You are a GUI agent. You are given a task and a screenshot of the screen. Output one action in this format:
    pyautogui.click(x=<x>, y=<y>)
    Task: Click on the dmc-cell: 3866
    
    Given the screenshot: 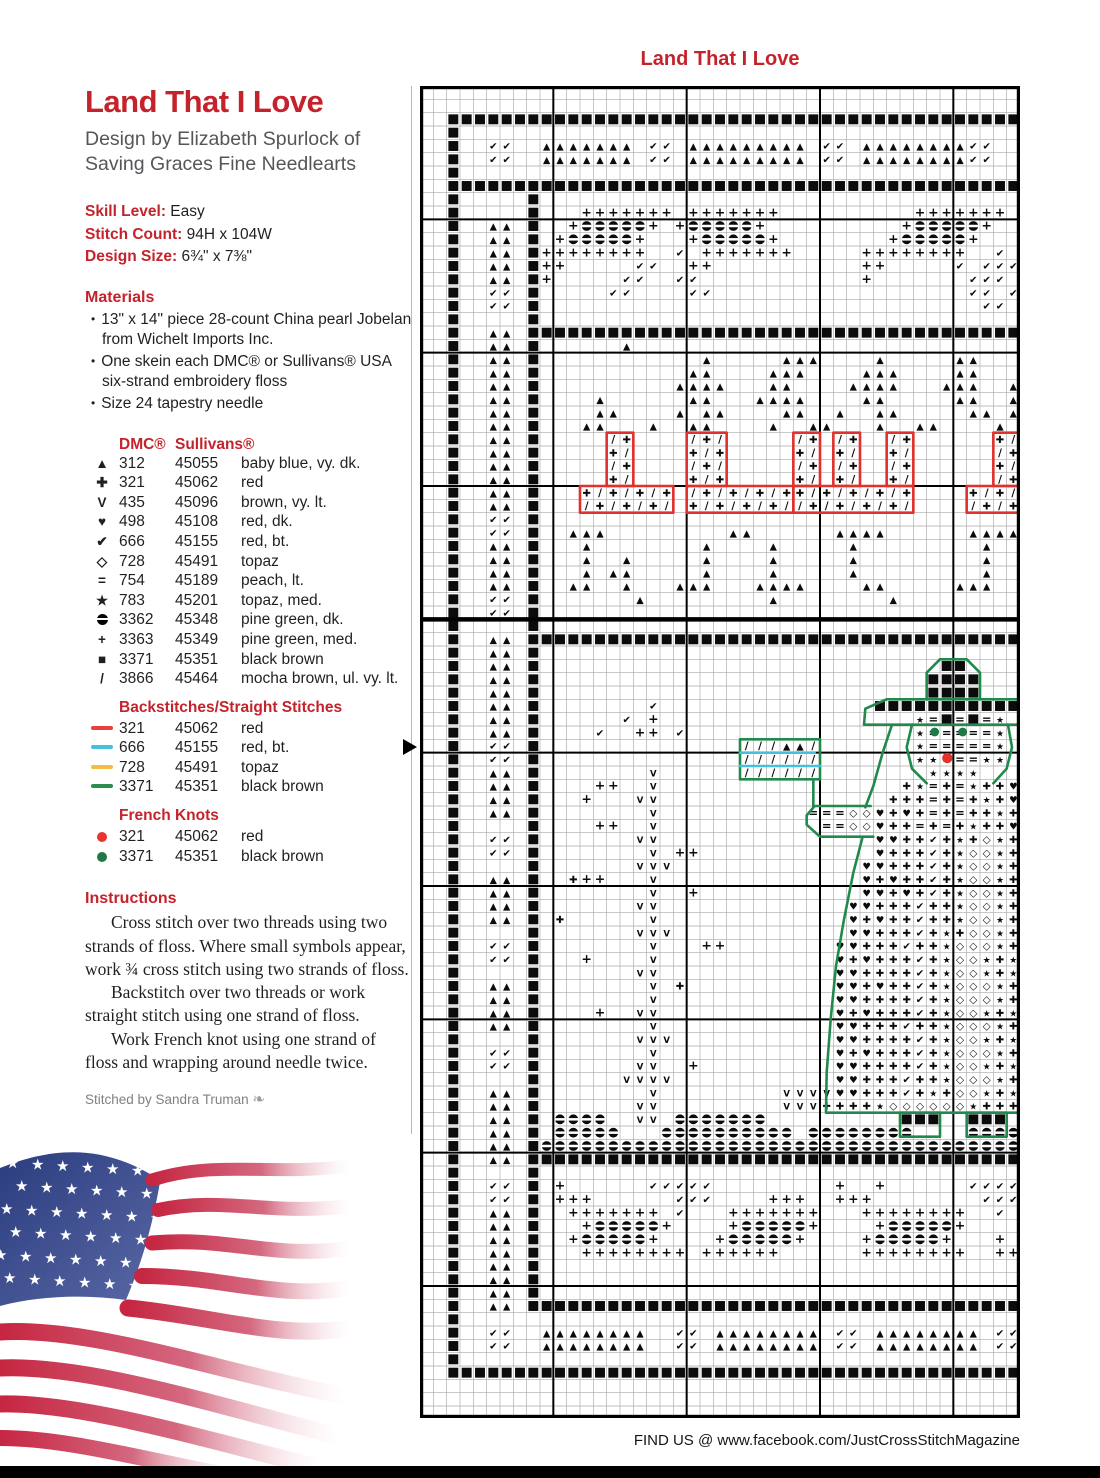 What is the action you would take?
    pyautogui.click(x=136, y=679)
    